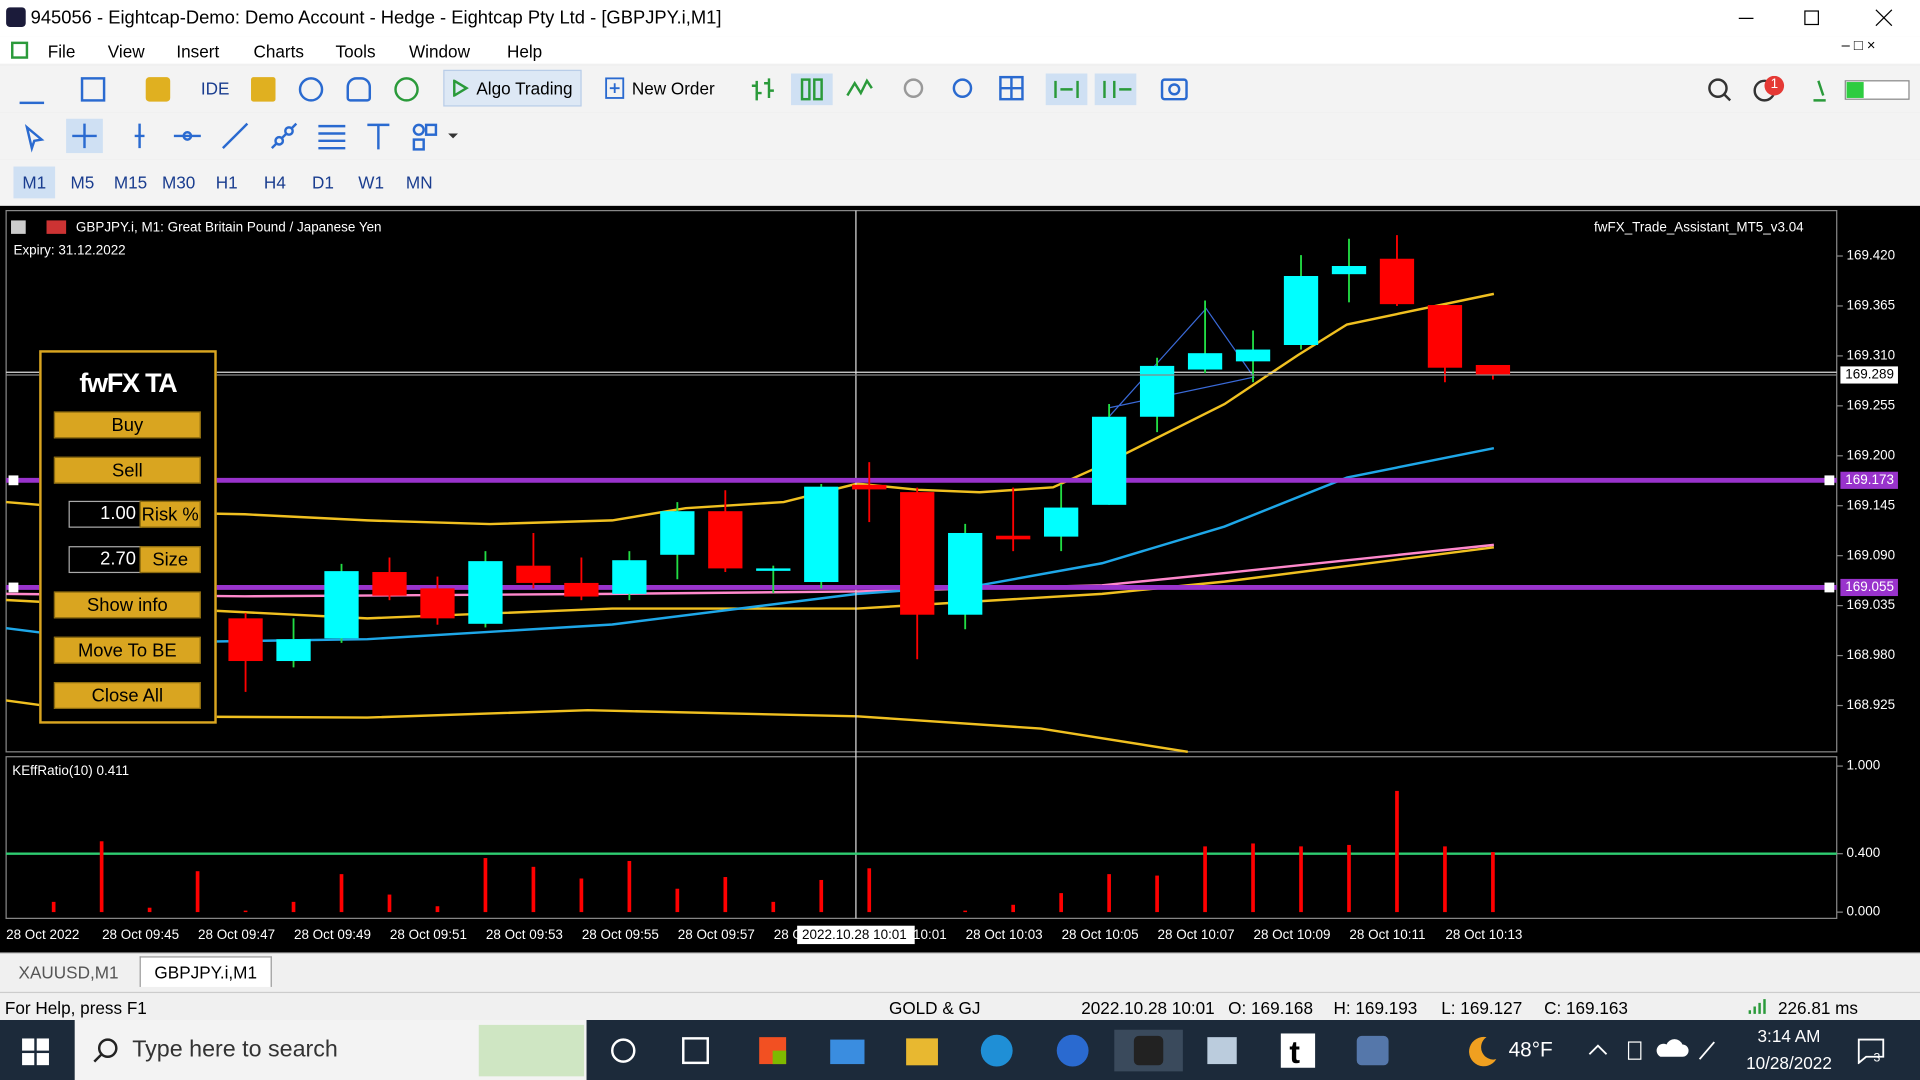  What do you see at coordinates (323, 182) in the screenshot?
I see `timeframe-button: D1` at bounding box center [323, 182].